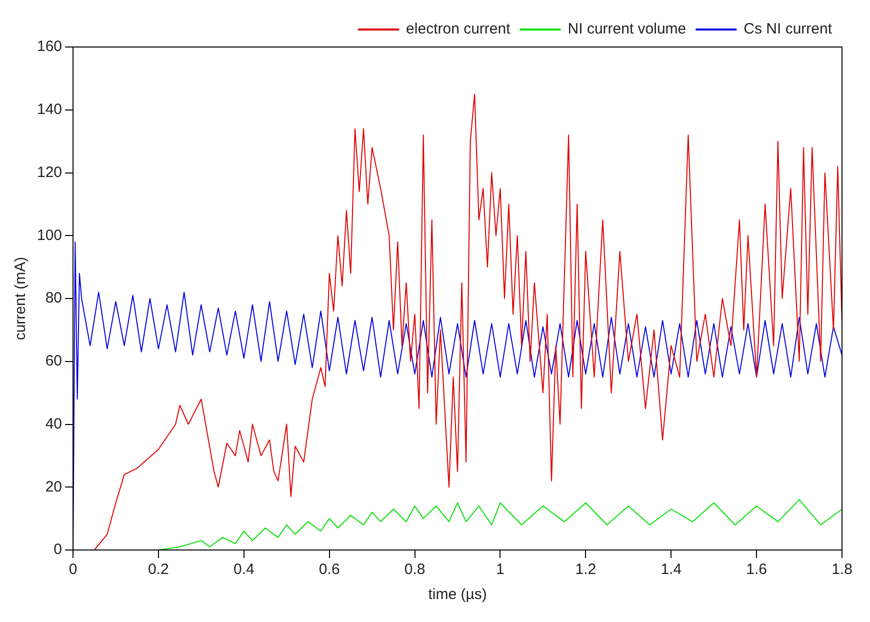  Describe the element at coordinates (21, 298) in the screenshot. I see `y-axis-title: current (mA)` at that location.